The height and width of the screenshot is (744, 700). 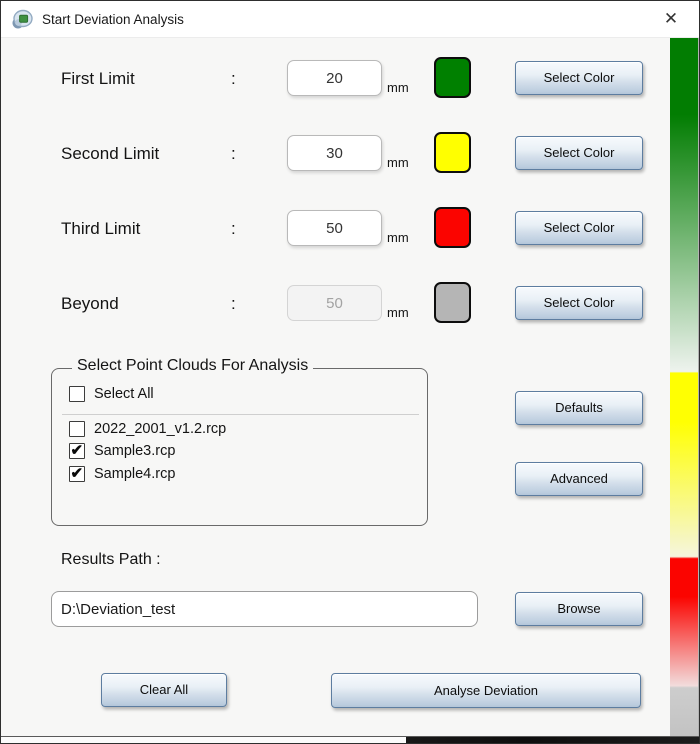 I want to click on analyse-deviation-button: Analyse Deviation, so click(x=486, y=690).